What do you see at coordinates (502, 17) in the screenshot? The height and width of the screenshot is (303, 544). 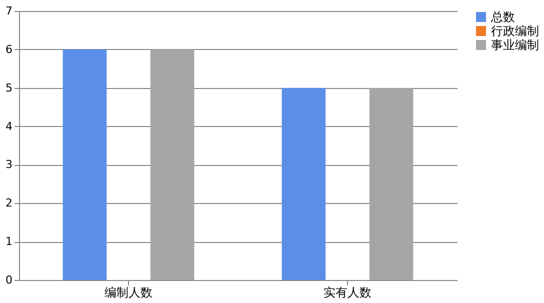 I see `legend-label: 总数` at bounding box center [502, 17].